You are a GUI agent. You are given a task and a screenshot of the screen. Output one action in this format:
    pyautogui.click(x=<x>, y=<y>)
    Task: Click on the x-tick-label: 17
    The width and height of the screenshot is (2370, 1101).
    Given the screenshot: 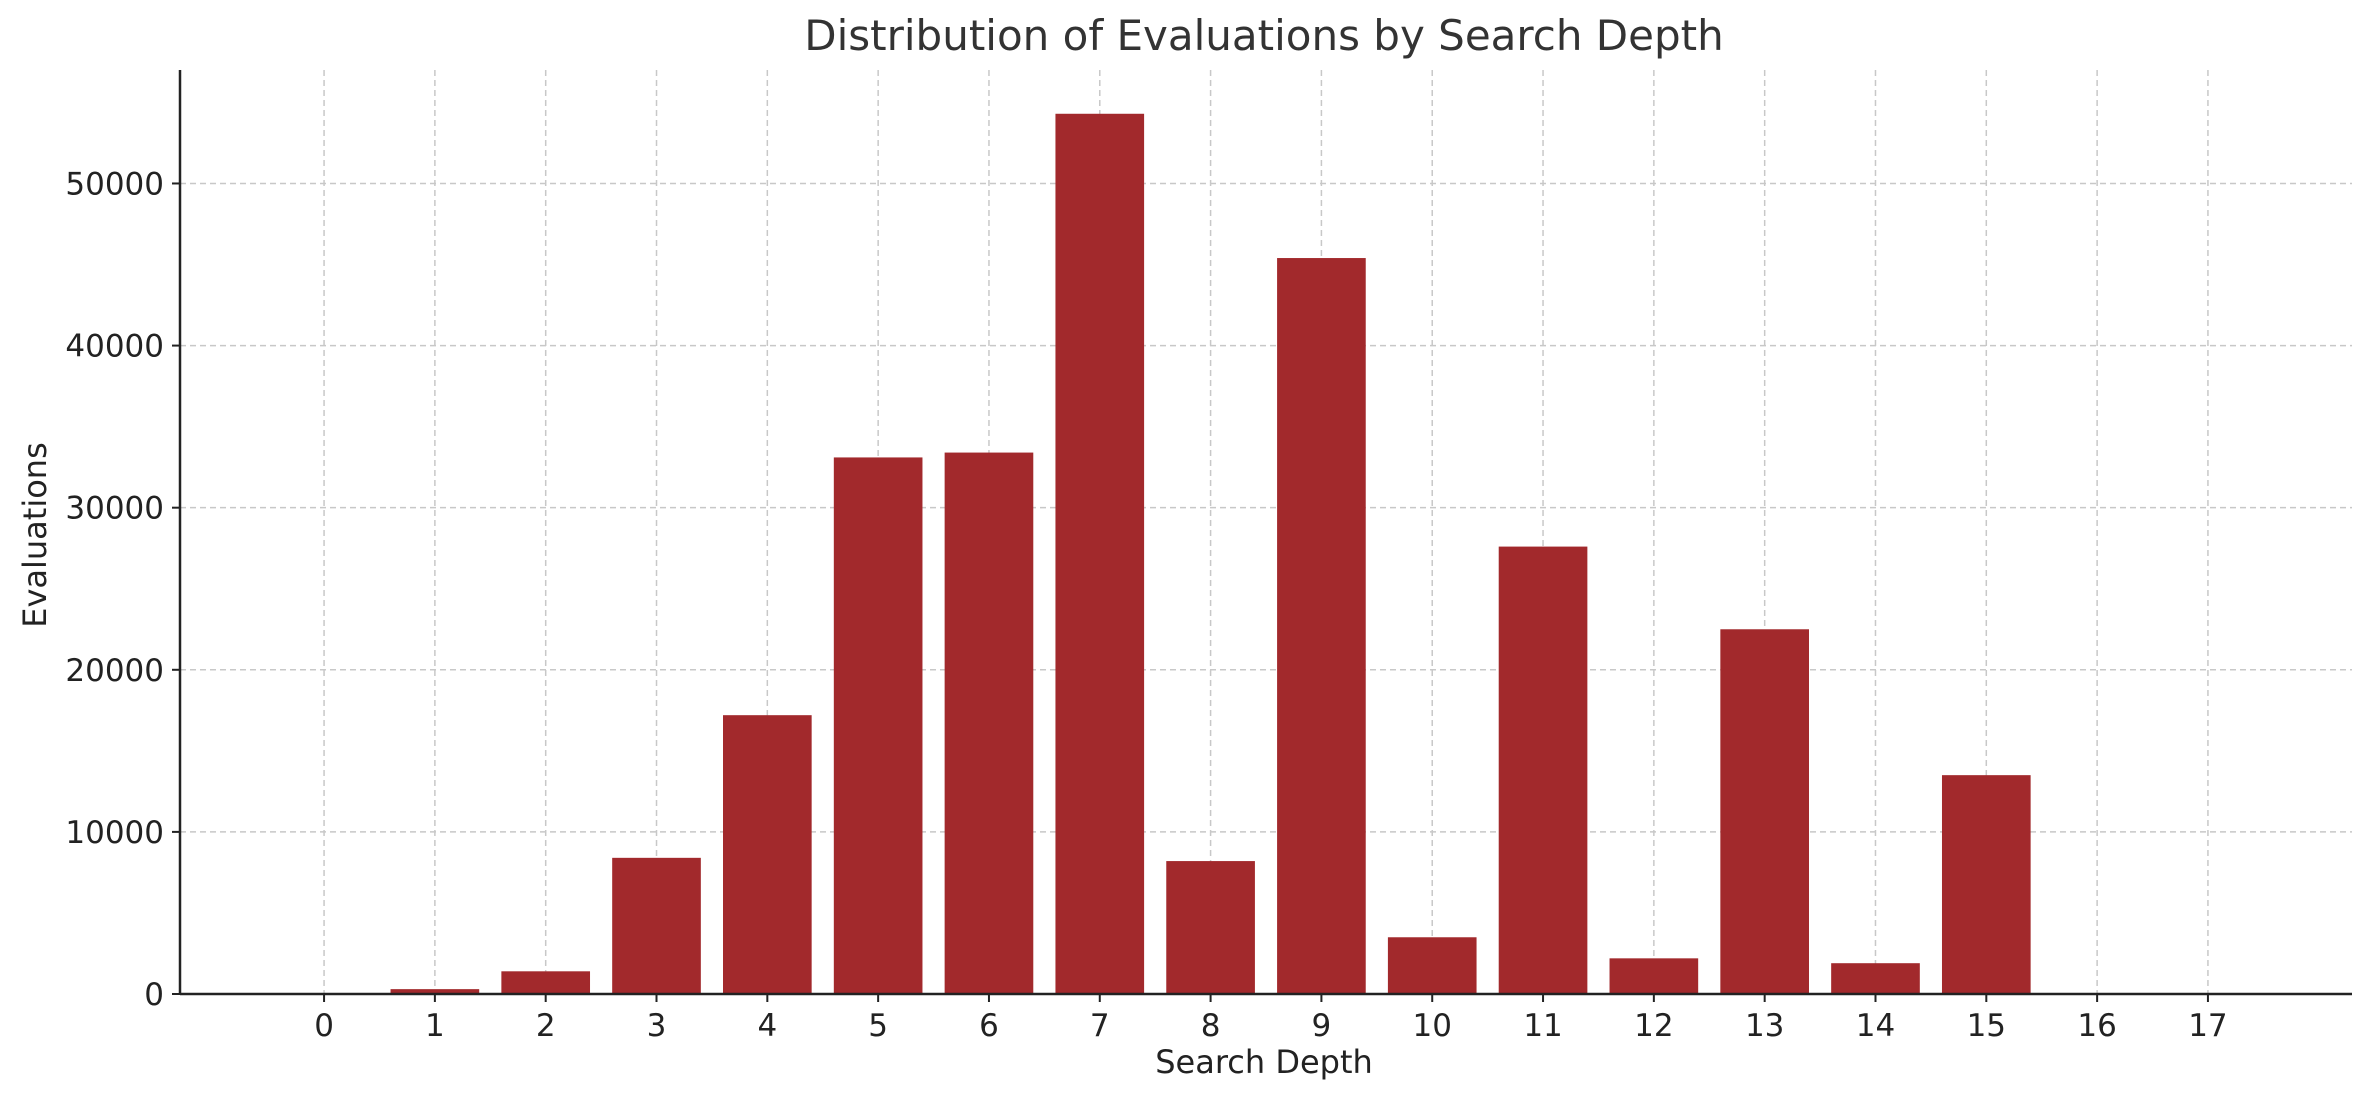 What is the action you would take?
    pyautogui.click(x=2207, y=1026)
    